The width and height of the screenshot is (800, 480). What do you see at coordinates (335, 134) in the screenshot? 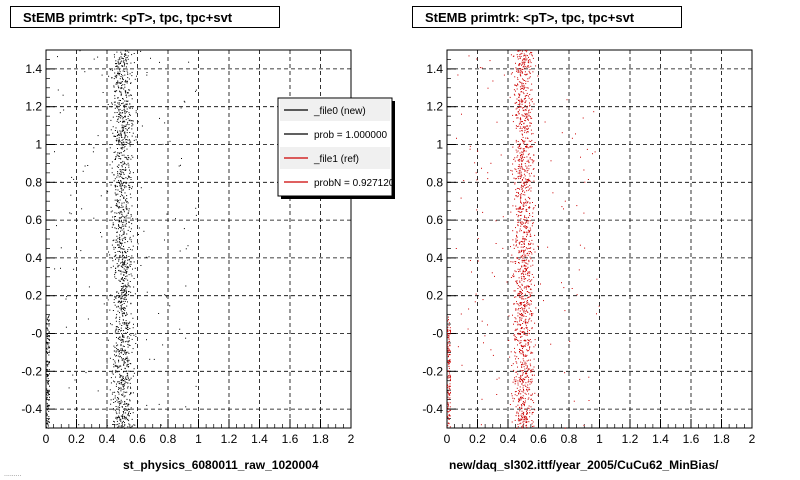
I see `legend-row` at bounding box center [335, 134].